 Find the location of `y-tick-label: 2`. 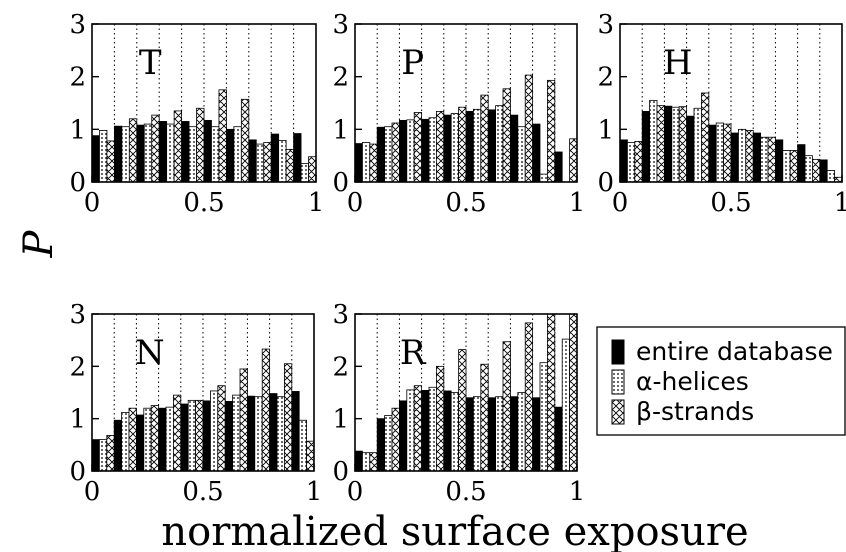

y-tick-label: 2 is located at coordinates (340, 367).